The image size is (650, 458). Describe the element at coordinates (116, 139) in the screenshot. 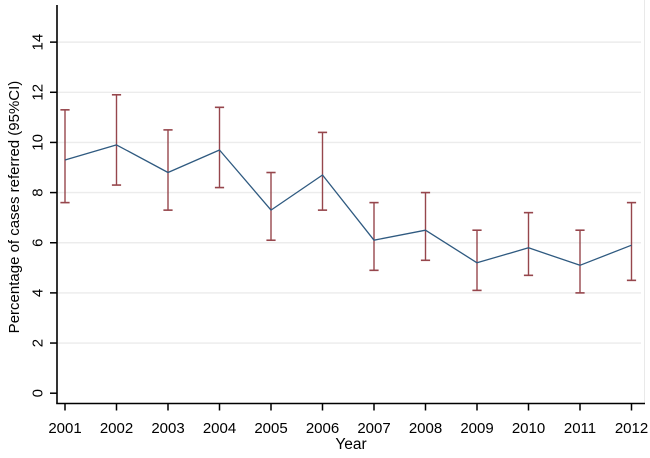

I see `error-bar-2002` at that location.